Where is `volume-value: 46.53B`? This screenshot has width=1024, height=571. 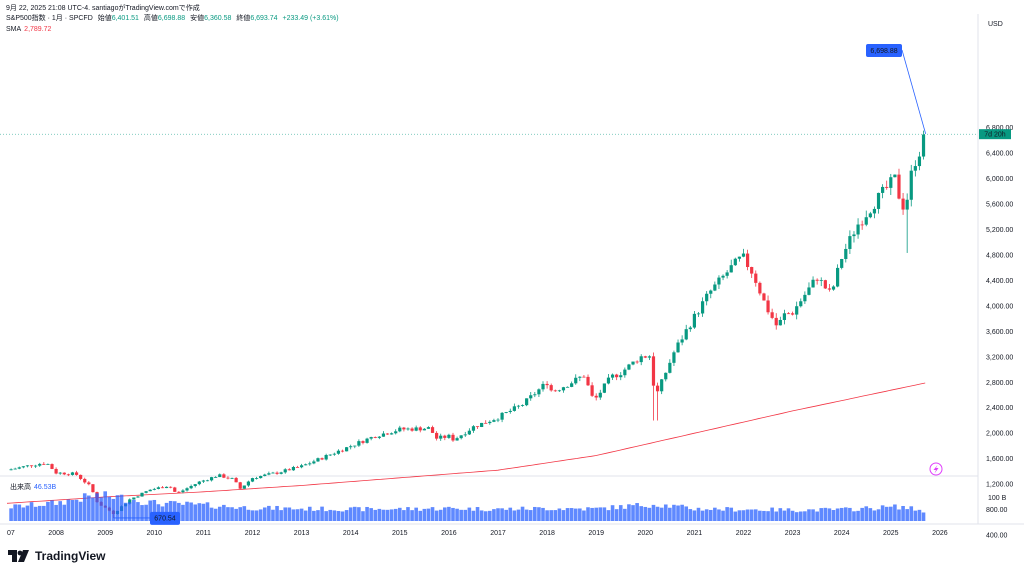
volume-value: 46.53B is located at coordinates (45, 487).